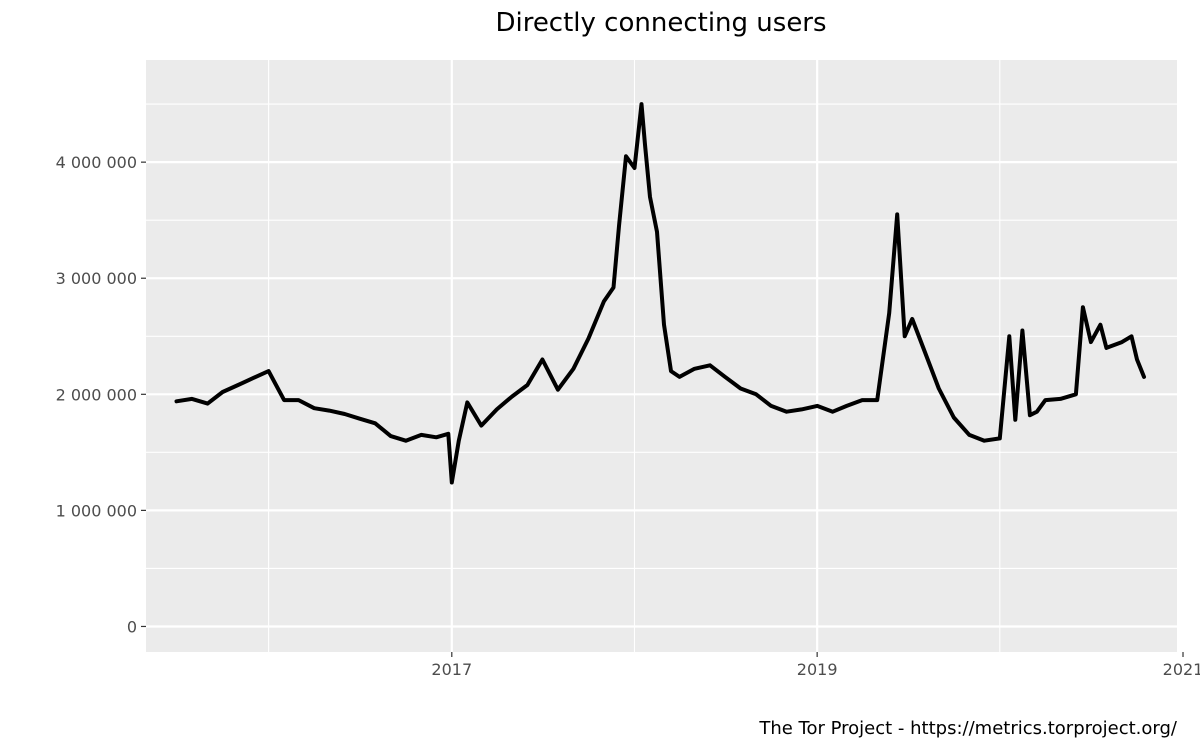 This screenshot has height=750, width=1200. I want to click on y-tick-label: 3 000 000, so click(96, 278).